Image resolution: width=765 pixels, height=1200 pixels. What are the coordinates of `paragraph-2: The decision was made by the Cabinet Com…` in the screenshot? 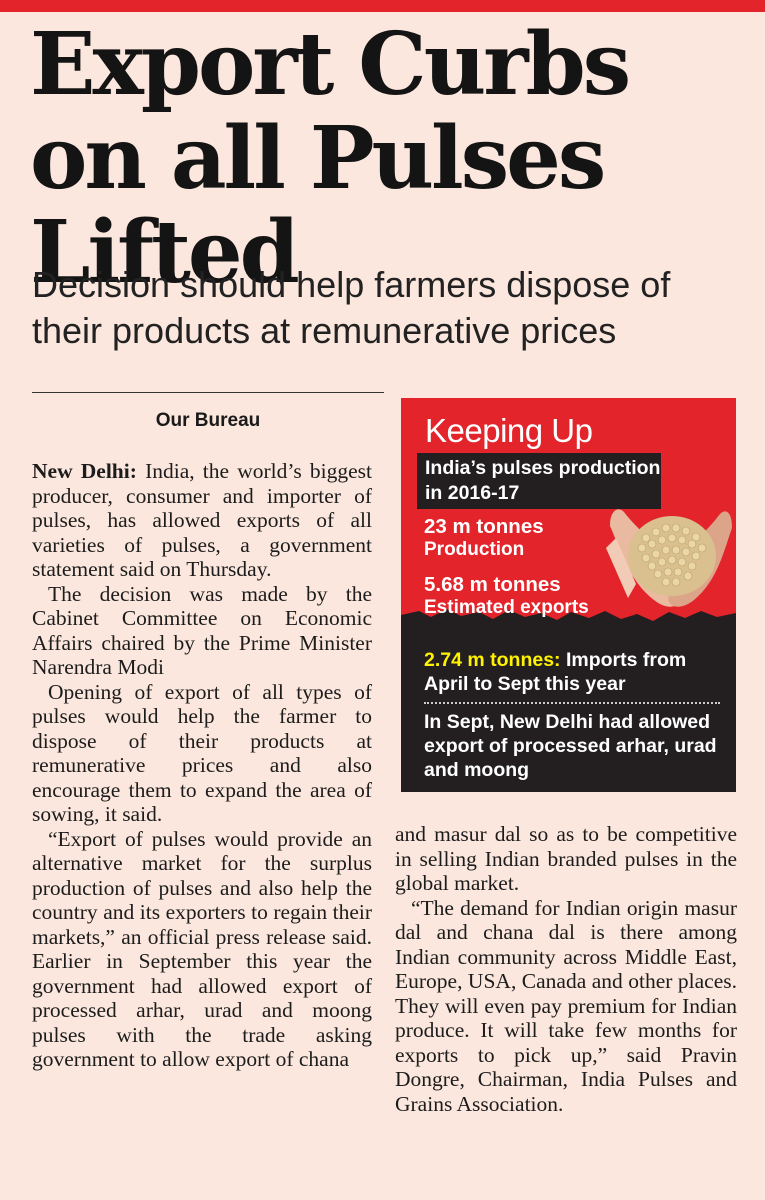 It's located at (202, 630).